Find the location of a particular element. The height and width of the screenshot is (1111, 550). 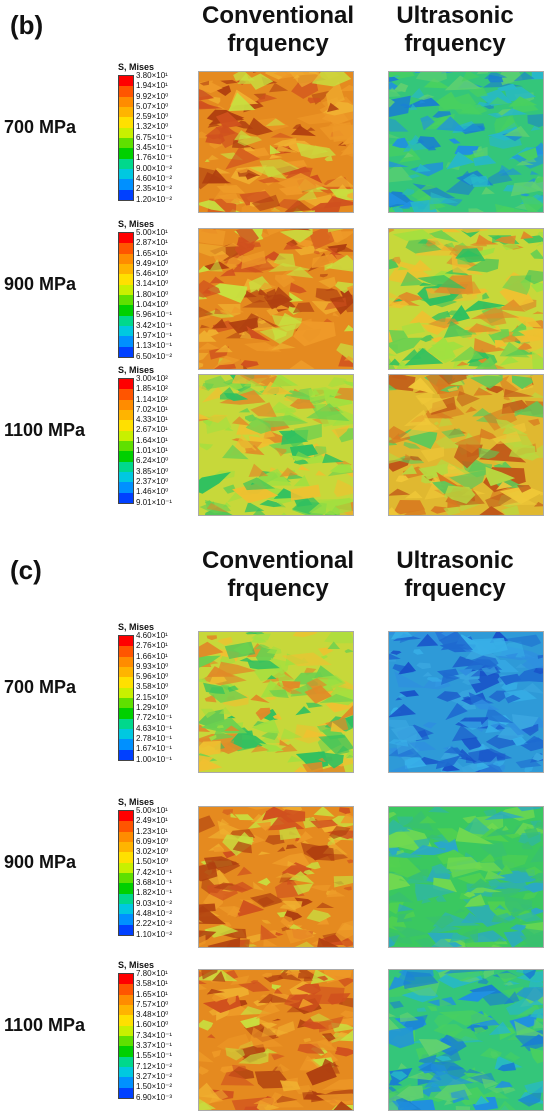

legend-value: 4.60×10¹ is located at coordinates (154, 636).